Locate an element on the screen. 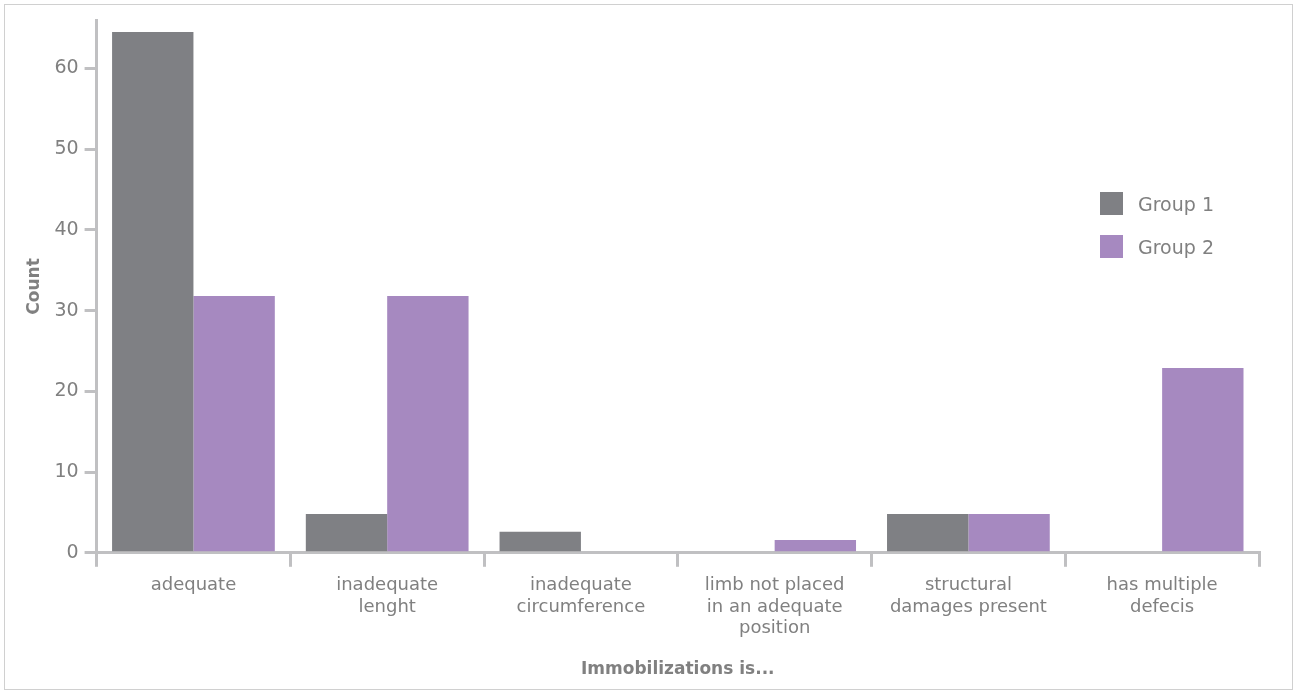 Image resolution: width=1299 pixels, height=694 pixels. y-tick-label: 60 is located at coordinates (66, 66).